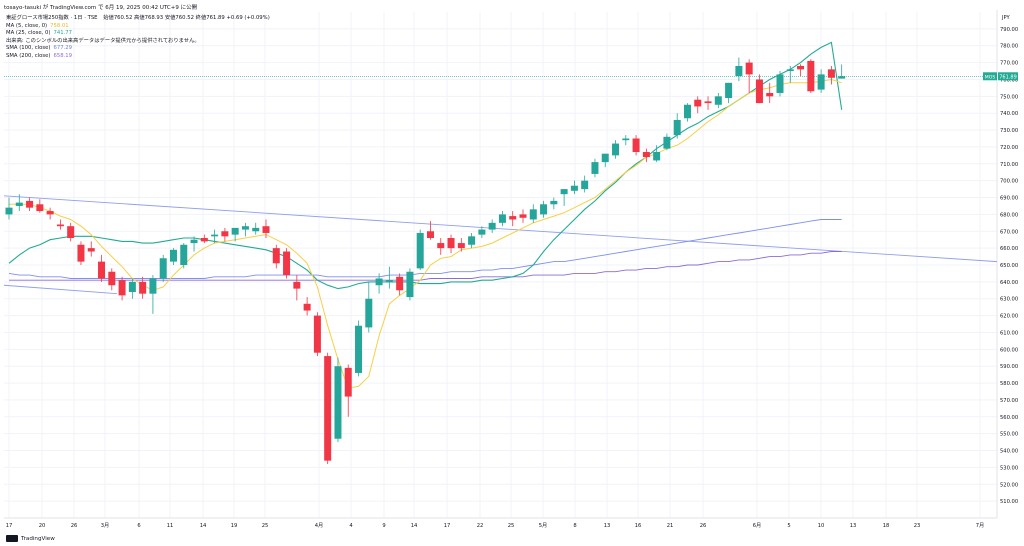  I want to click on legend-ma25: MA (25, close, 0) 741.77, so click(39, 33).